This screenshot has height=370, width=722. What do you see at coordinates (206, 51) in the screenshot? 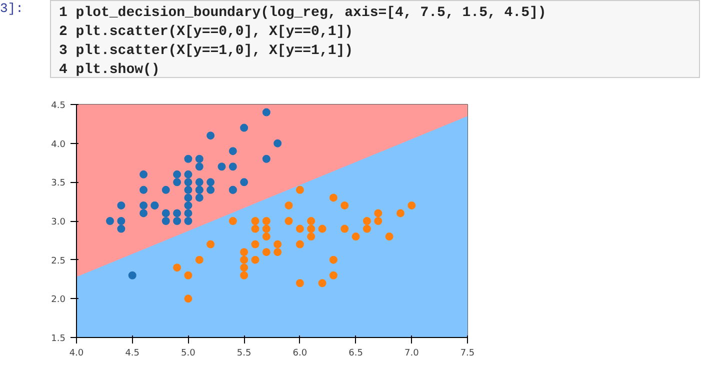
I see `text: 3 plt.scatter(X[y==1,0], X[y==1,1])` at bounding box center [206, 51].